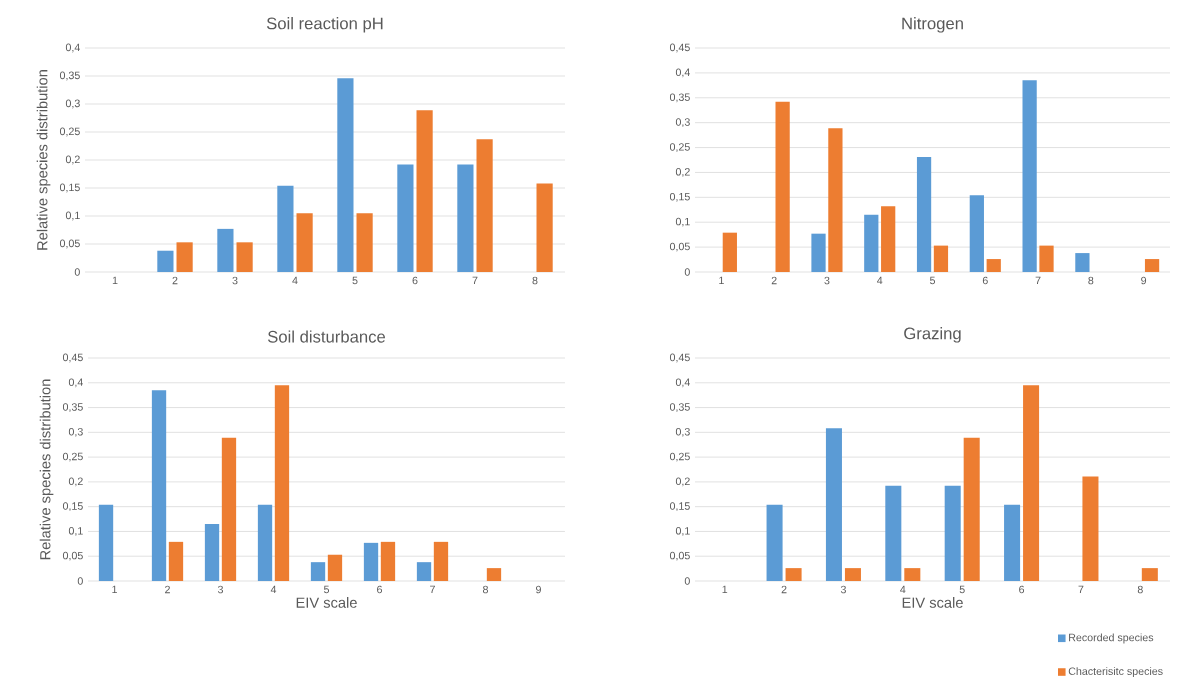 The height and width of the screenshot is (686, 1177). I want to click on chart-title: Soil disturbance, so click(326, 336).